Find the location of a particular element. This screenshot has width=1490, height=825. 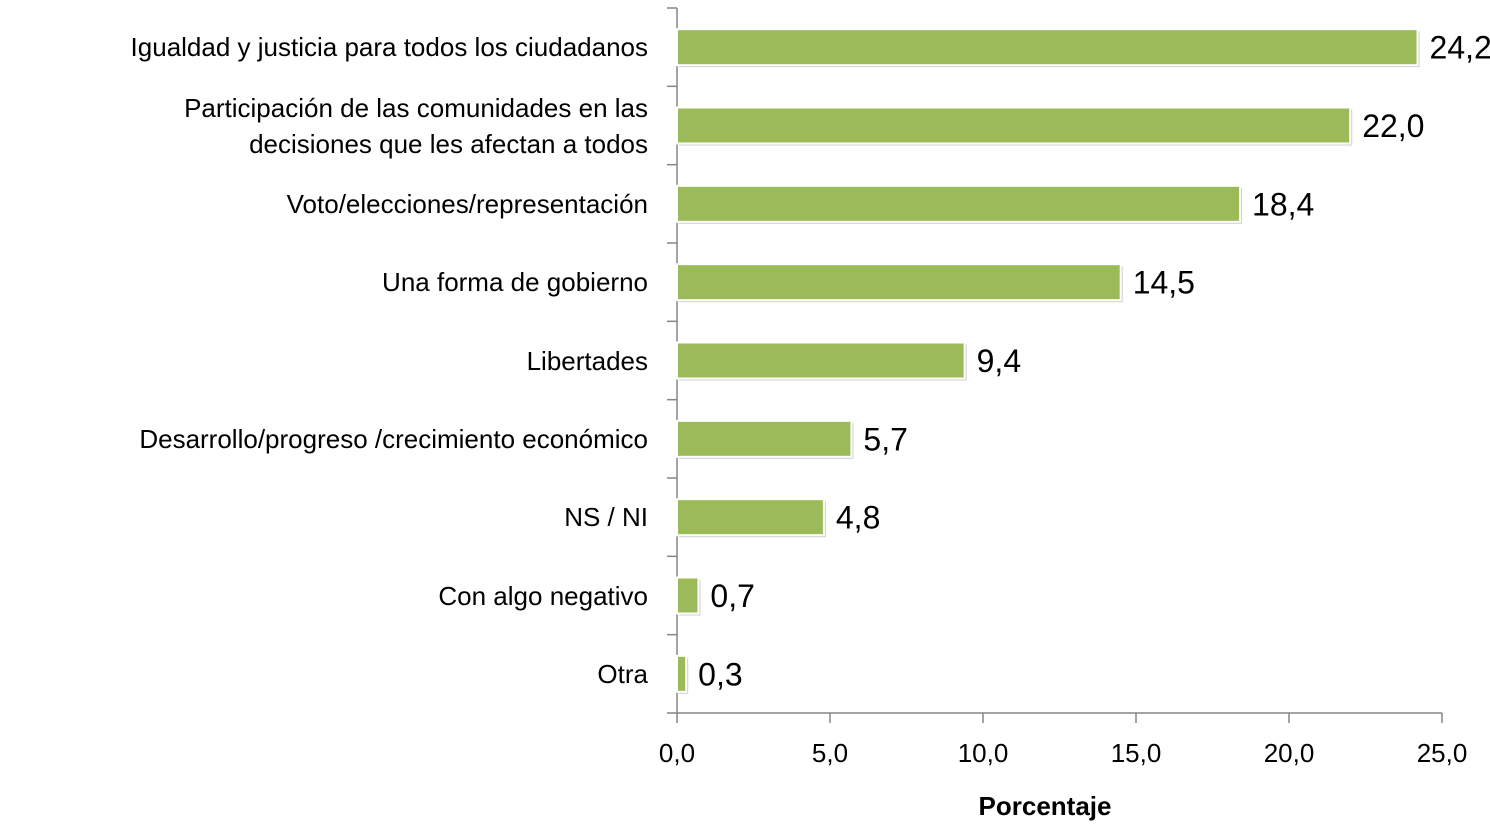

y-tick-label: Una forma de gobierno is located at coordinates (515, 282).